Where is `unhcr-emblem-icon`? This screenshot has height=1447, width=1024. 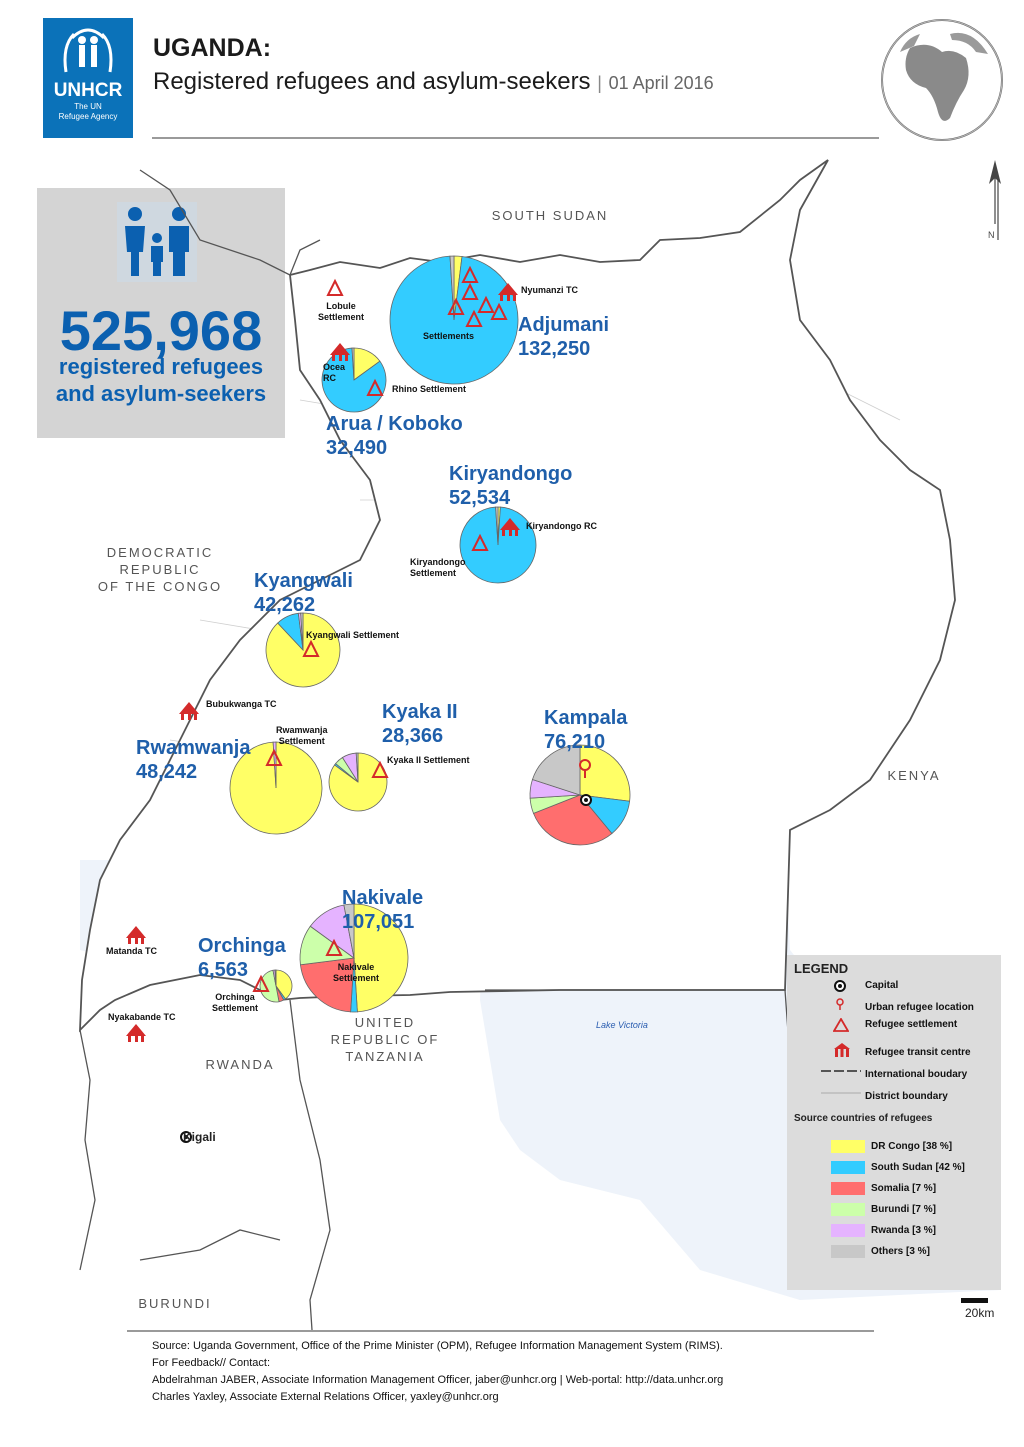 unhcr-emblem-icon is located at coordinates (88, 50).